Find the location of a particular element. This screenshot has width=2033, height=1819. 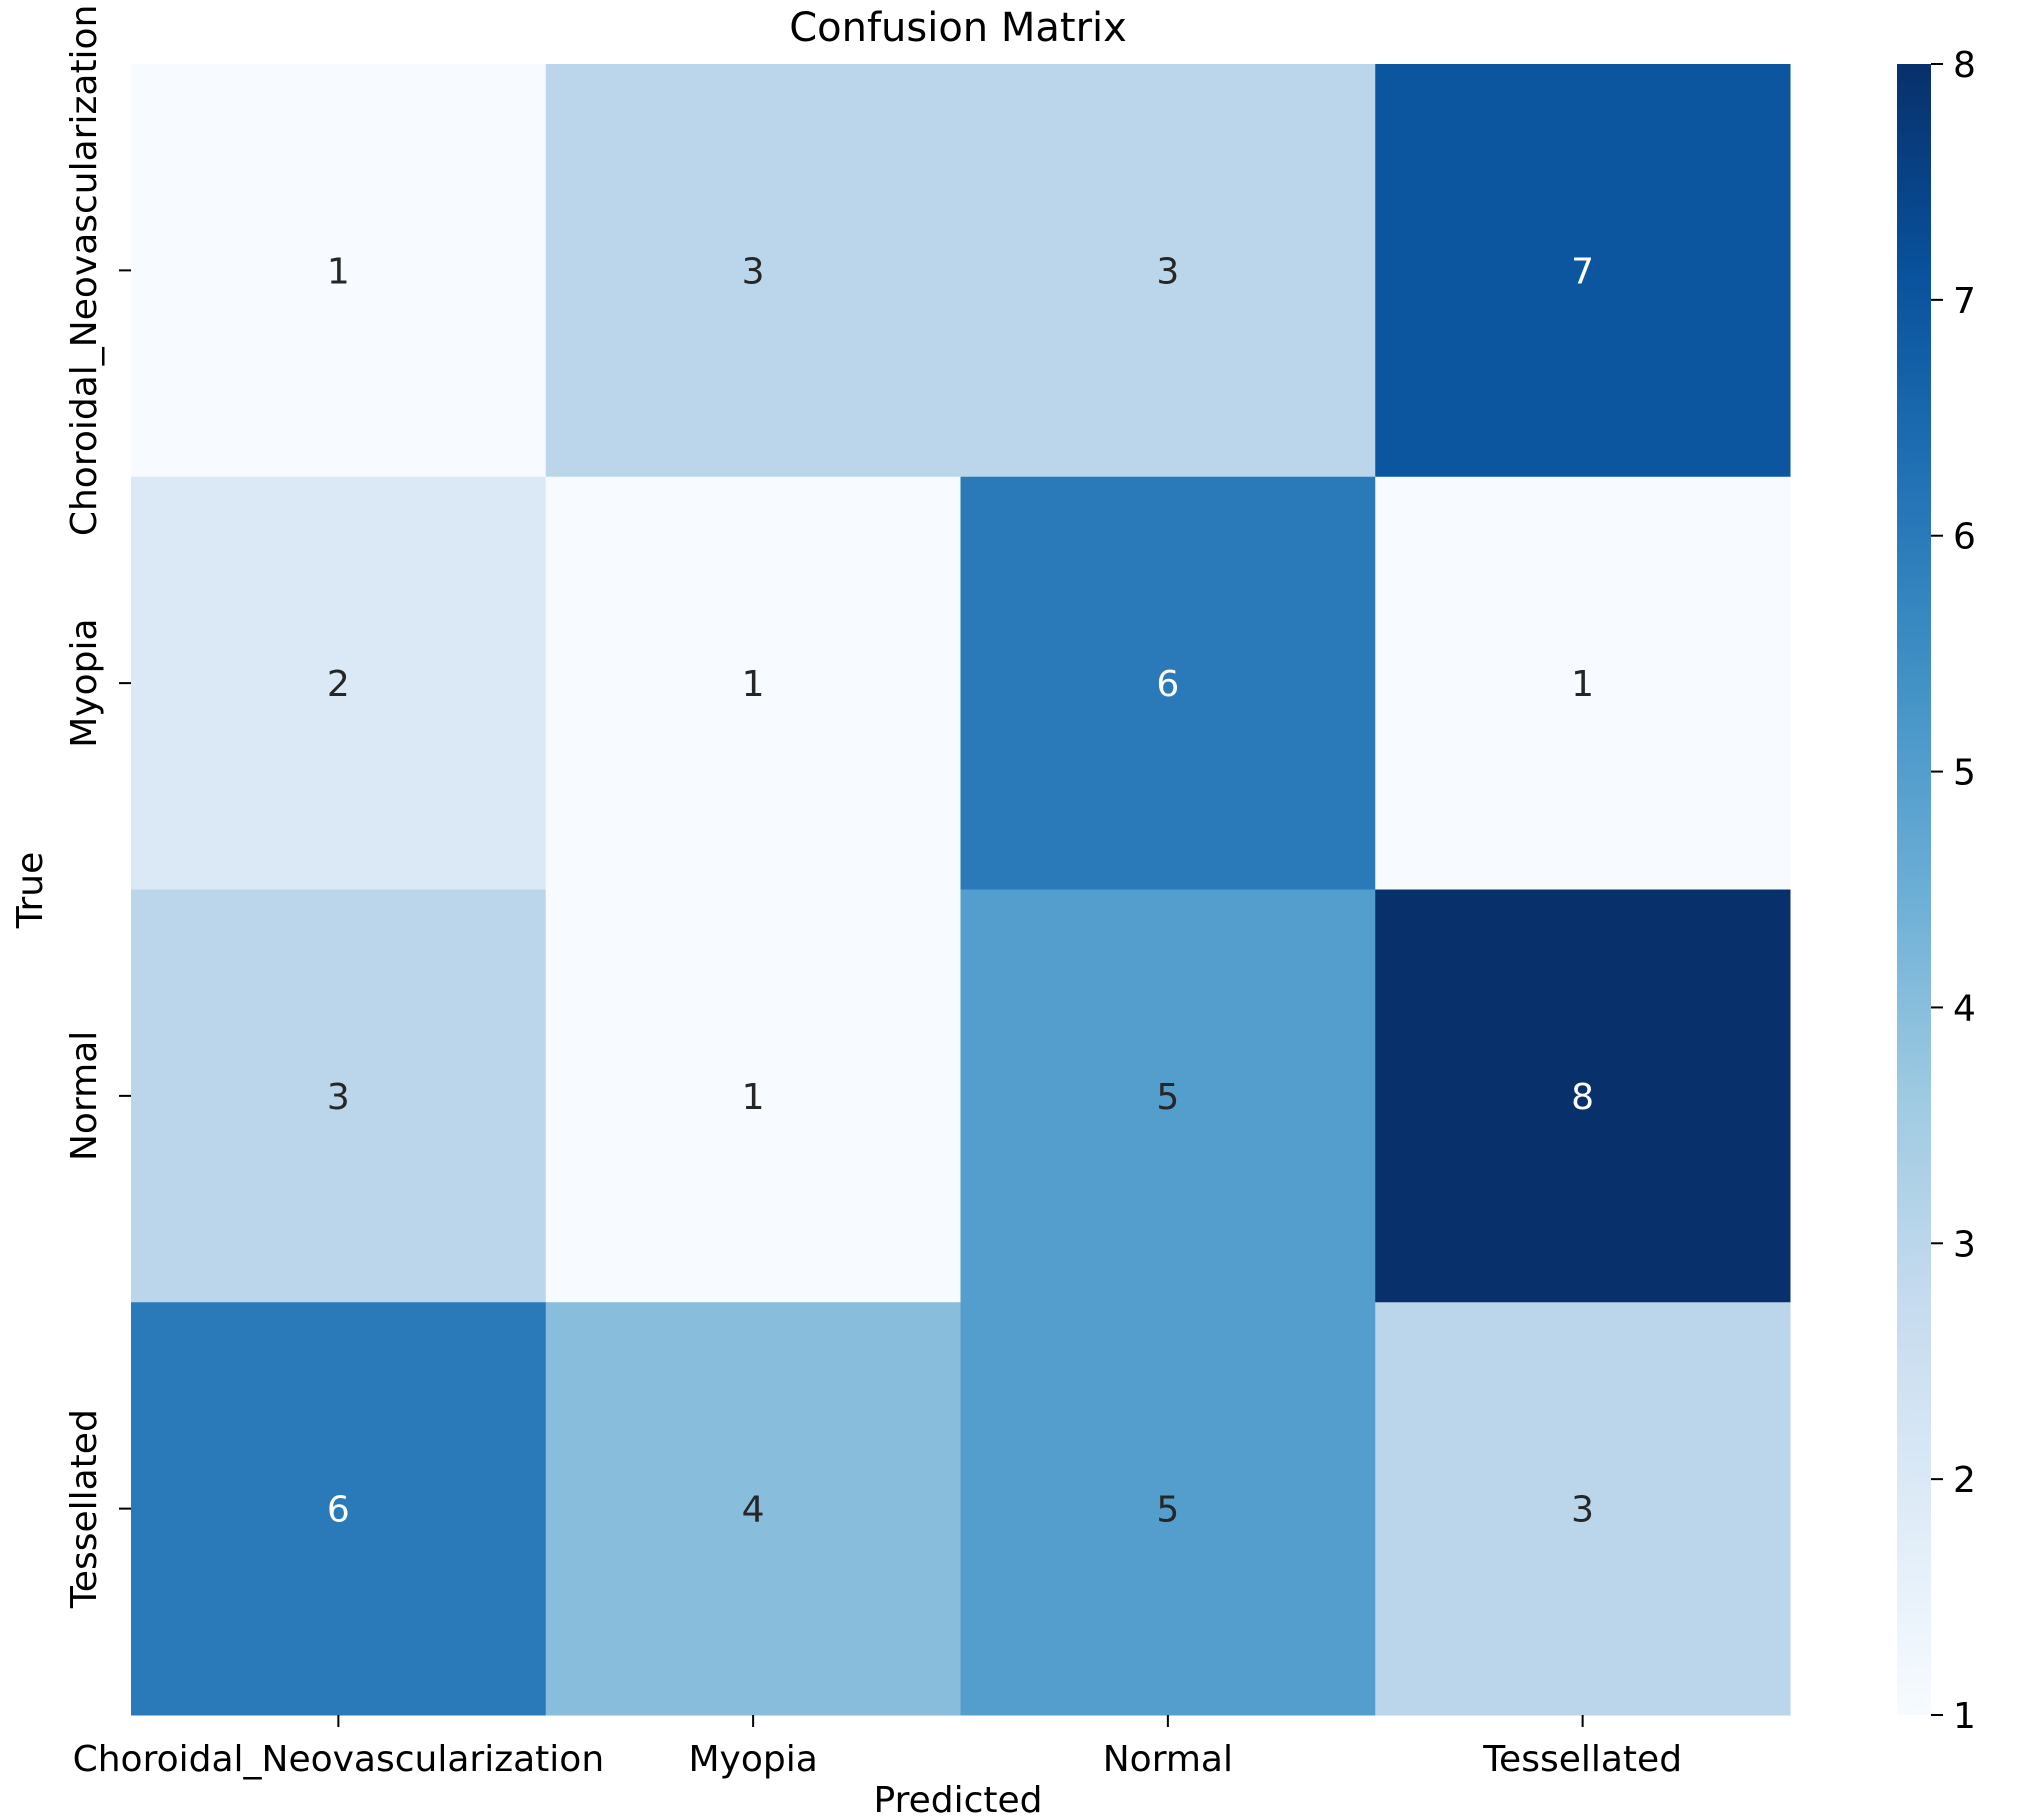

colorbar: 1 2 3 4 5 6 7 8 is located at coordinates (1936, 891).